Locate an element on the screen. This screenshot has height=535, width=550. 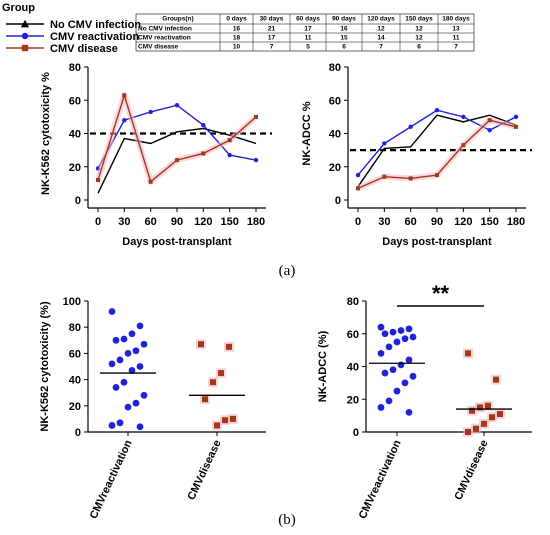
legend-title: Group is located at coordinates (18, 8).